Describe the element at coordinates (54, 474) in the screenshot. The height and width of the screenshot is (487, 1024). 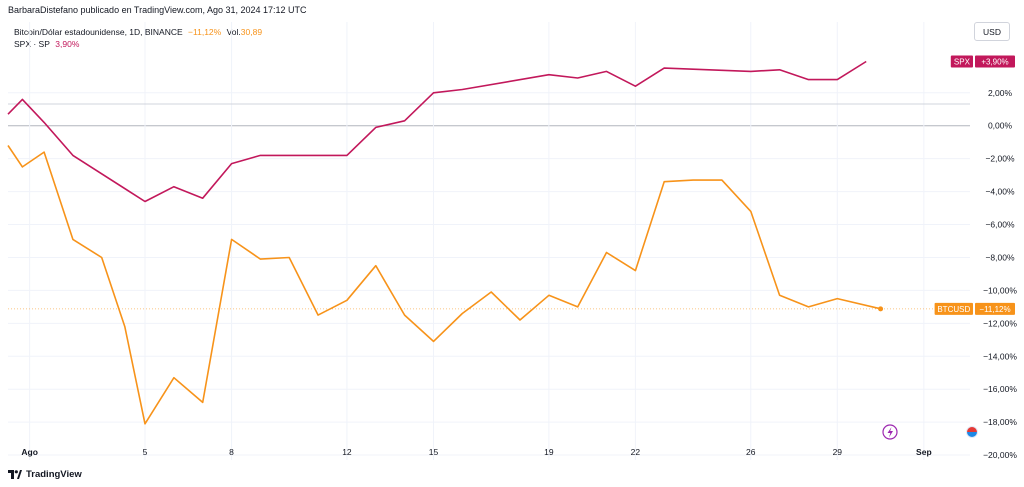
I see `footer-brand-label: TradingView` at that location.